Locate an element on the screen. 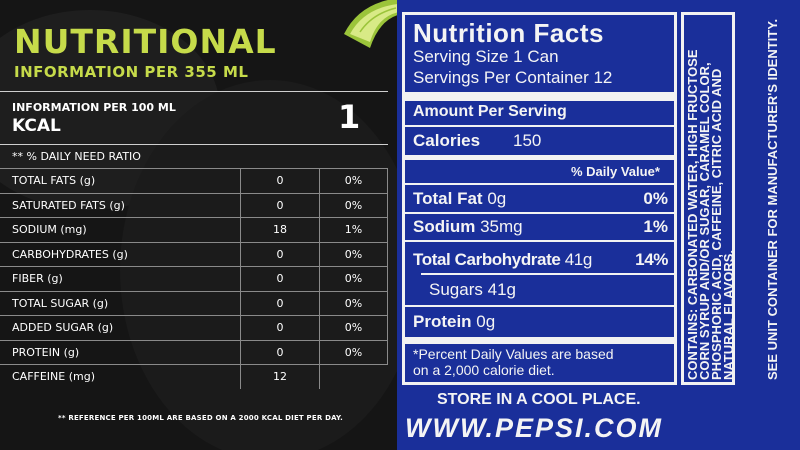 The height and width of the screenshot is (450, 800). nutrient-amount: 35mg is located at coordinates (501, 226).